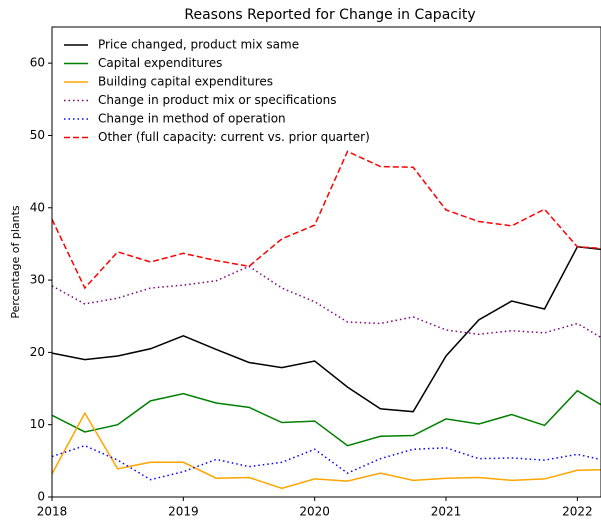 The image size is (601, 521). I want to click on legend-label: Change in method of operation, so click(192, 119).